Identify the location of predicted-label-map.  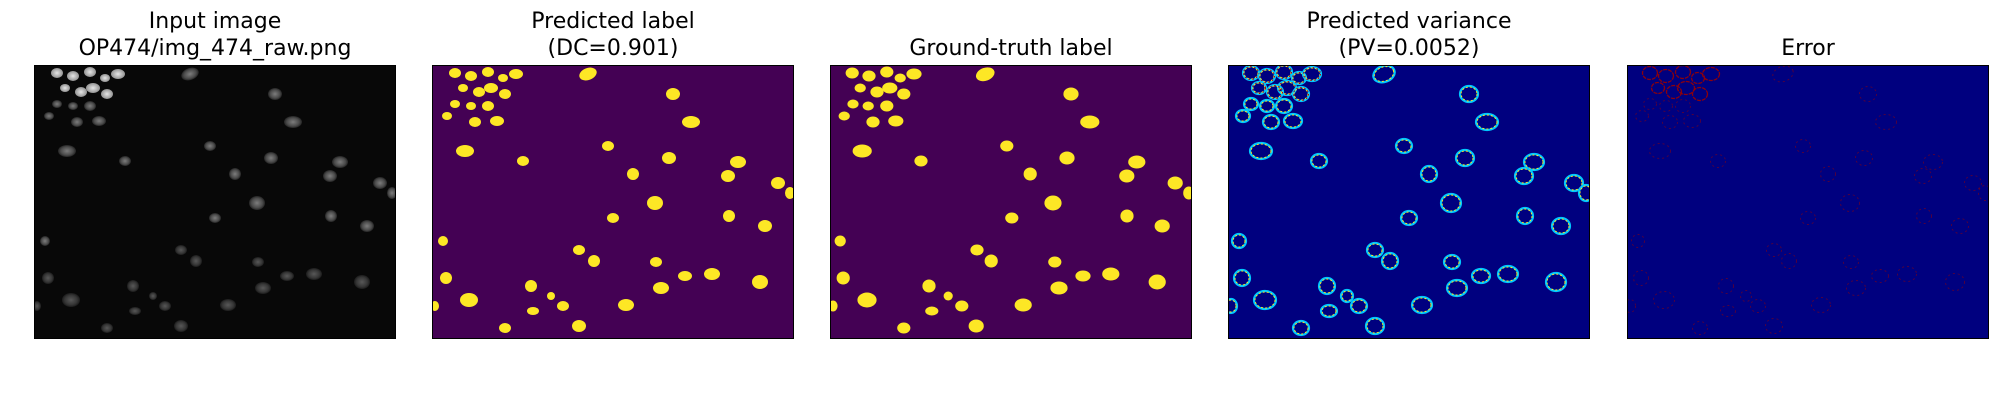
(613, 202).